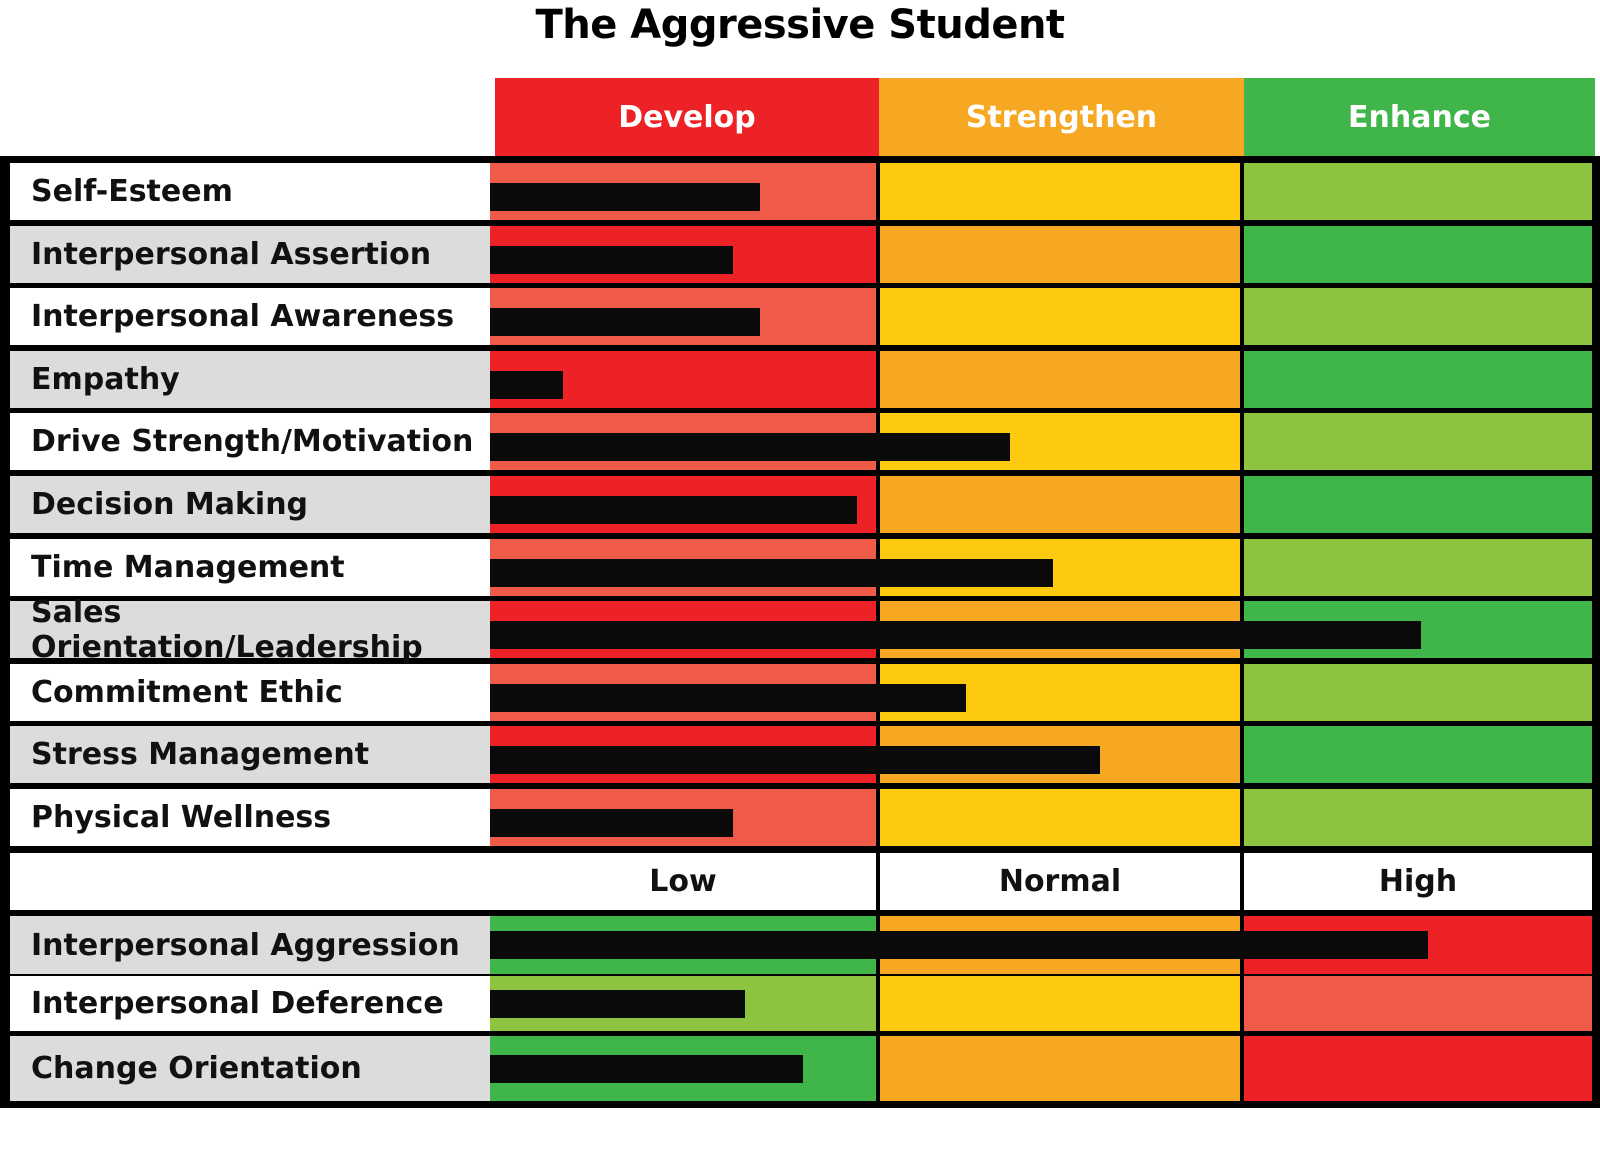  Describe the element at coordinates (250, 442) in the screenshot. I see `row-label: Drive Strength/Motivation` at that location.